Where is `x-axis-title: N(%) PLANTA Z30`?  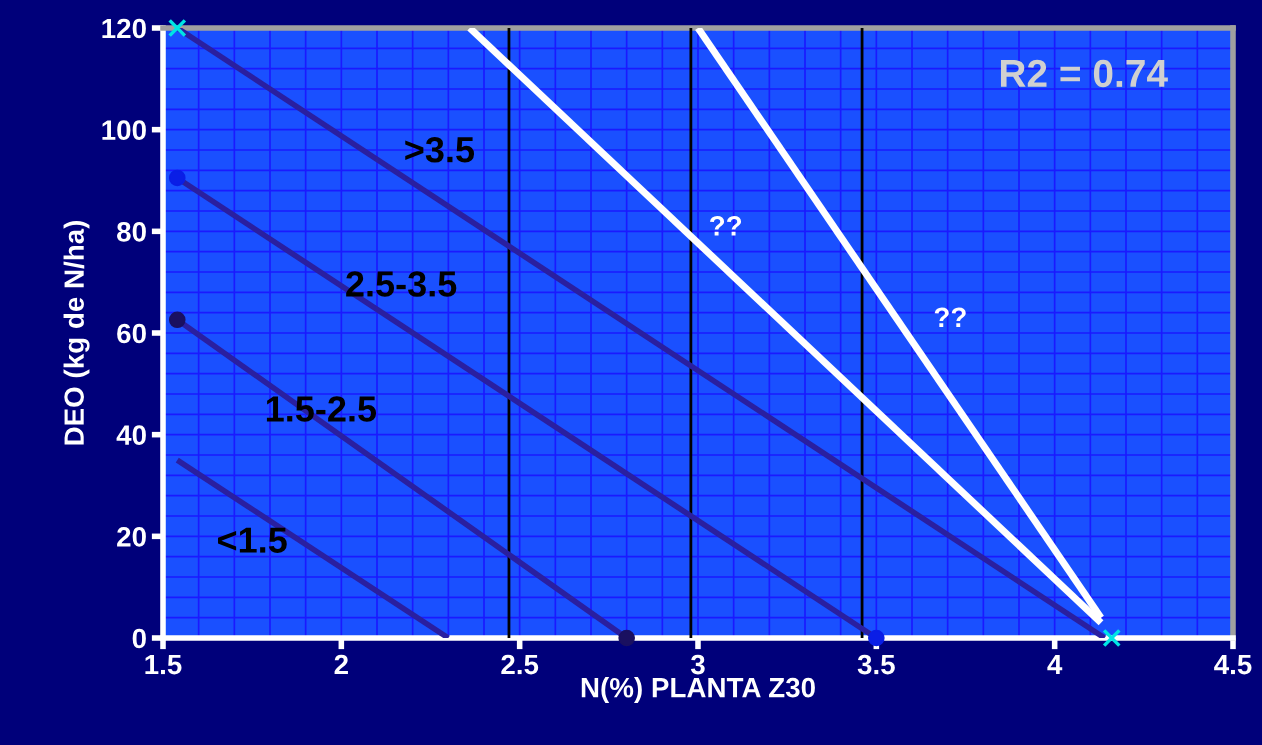 x-axis-title: N(%) PLANTA Z30 is located at coordinates (698, 690).